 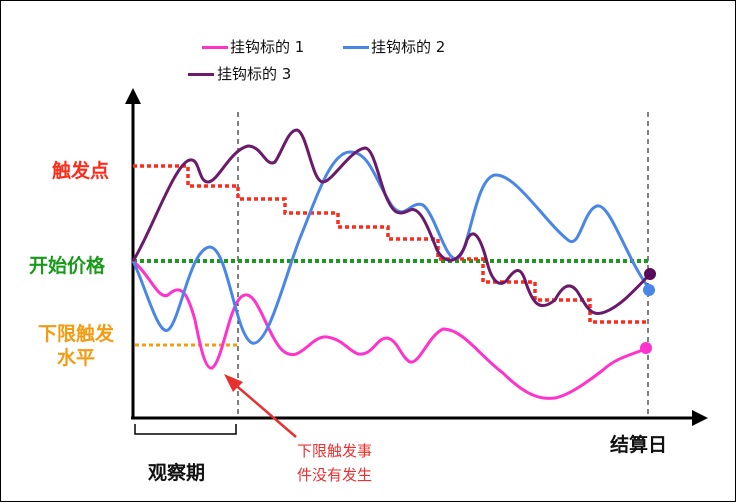 What do you see at coordinates (264, 409) in the screenshot?
I see `annotation-arrow-shaft` at bounding box center [264, 409].